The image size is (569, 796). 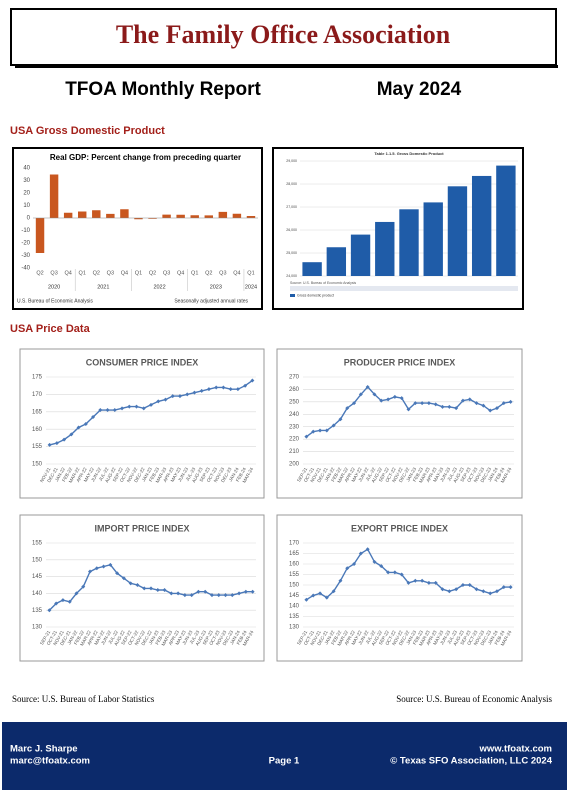 What do you see at coordinates (294, 465) in the screenshot?
I see `y-tick-label: 200` at bounding box center [294, 465].